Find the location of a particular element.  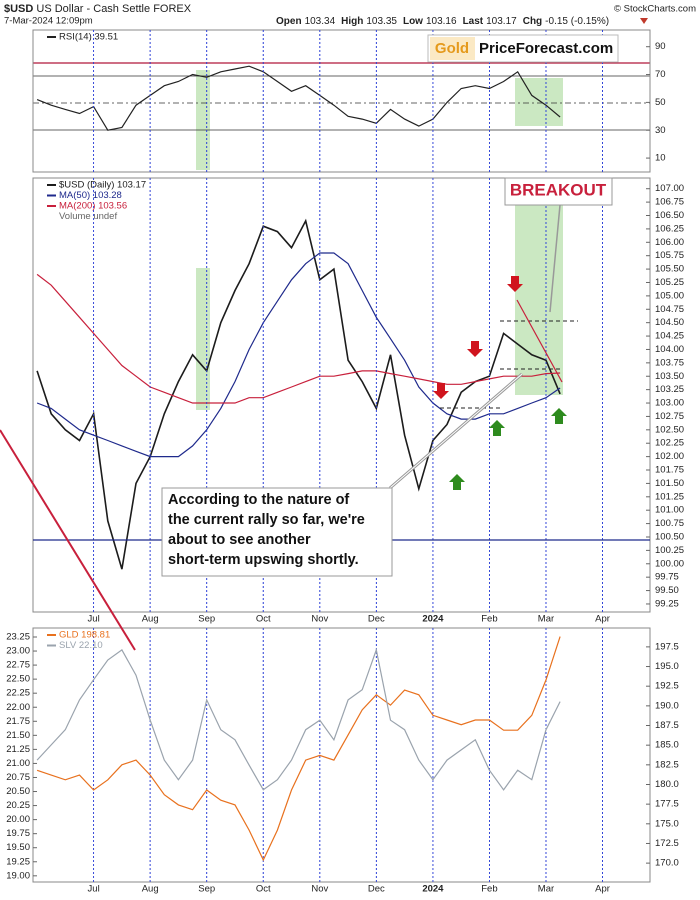

down-arrows is located at coordinates (478, 337).